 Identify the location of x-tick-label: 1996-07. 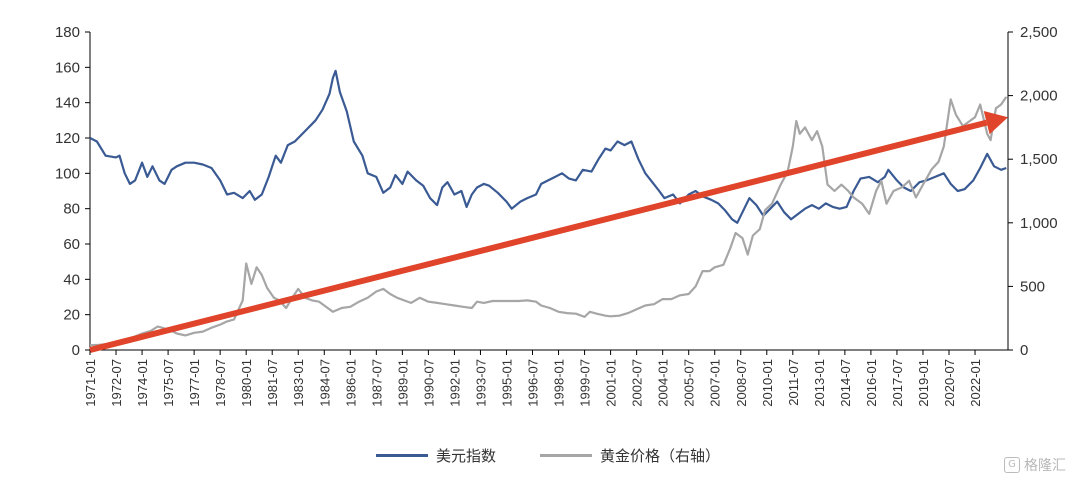
(533, 383).